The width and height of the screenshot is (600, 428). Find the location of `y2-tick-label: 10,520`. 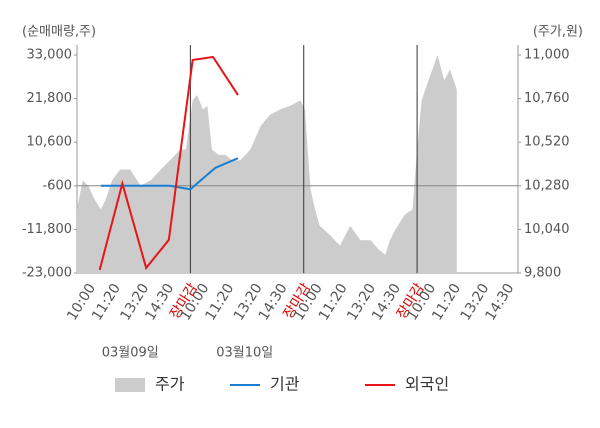

y2-tick-label: 10,520 is located at coordinates (547, 142).